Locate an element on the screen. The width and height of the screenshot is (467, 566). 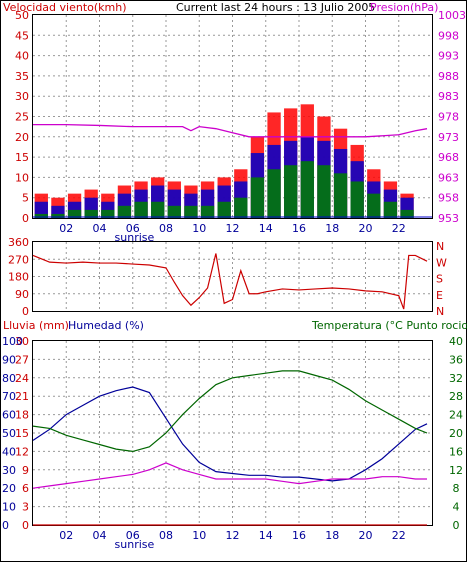
wind-x-ticks: 02 04 06 08 10 12 14 16 18 20 22 is located at coordinates (232, 228).